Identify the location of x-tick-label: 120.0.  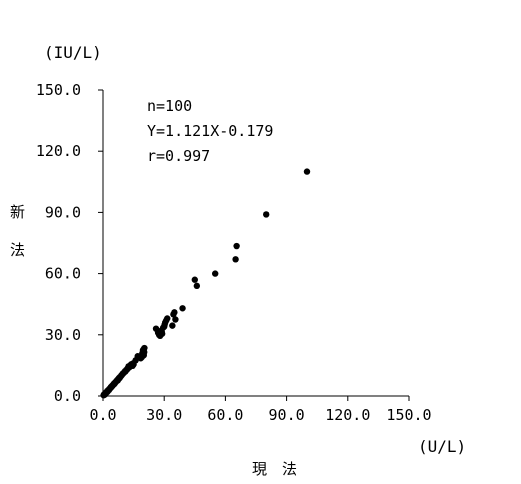
(347, 415).